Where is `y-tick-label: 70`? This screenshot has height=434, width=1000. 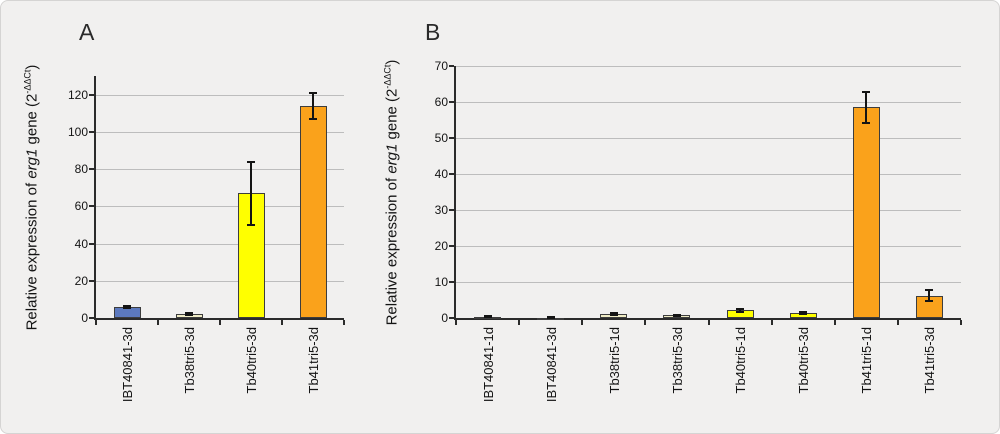 y-tick-label: 70 is located at coordinates (441, 66).